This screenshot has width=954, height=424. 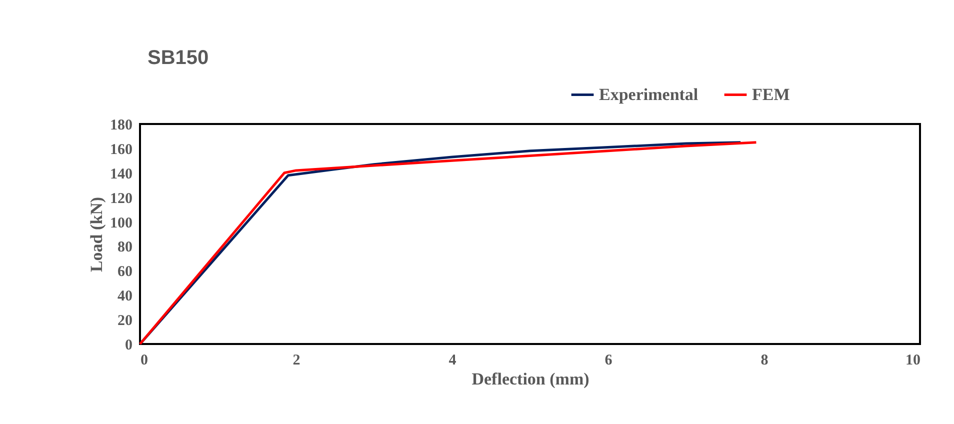 I want to click on legend-label: FEM, so click(x=771, y=94).